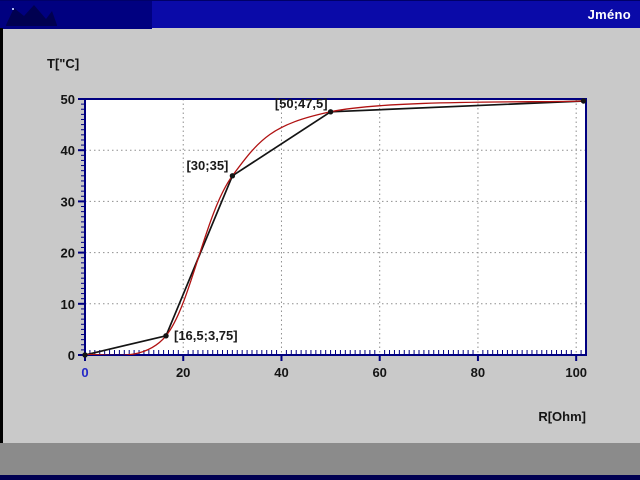 The width and height of the screenshot is (640, 480). I want to click on logo-glyph, so click(31, 15).